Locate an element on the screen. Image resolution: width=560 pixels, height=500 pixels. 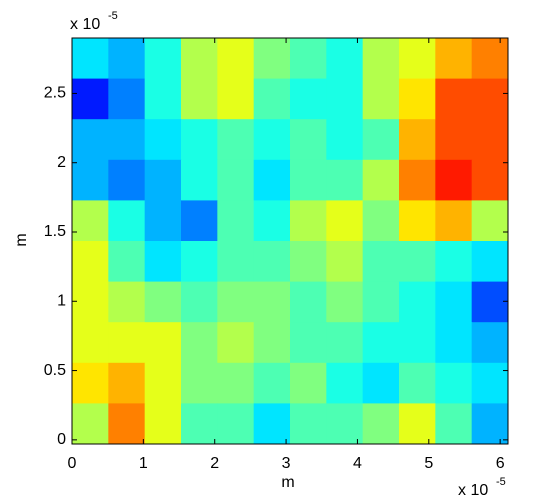
y-axis-label: m is located at coordinates (21, 239).